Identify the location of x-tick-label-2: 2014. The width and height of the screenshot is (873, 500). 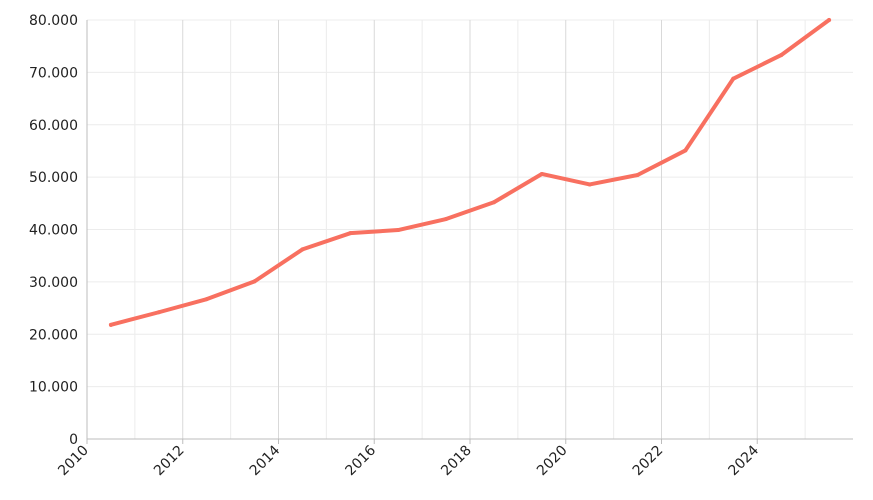
(265, 460).